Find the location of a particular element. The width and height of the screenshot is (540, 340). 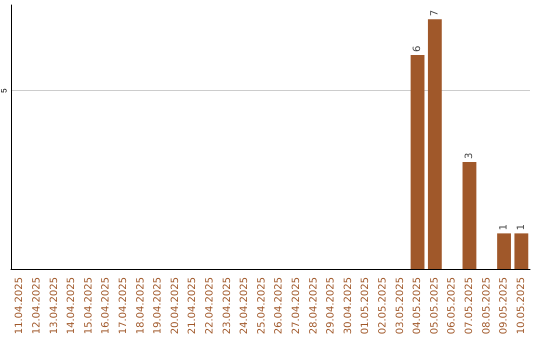

x-tick-label: 20.04.2025 is located at coordinates (175, 305).